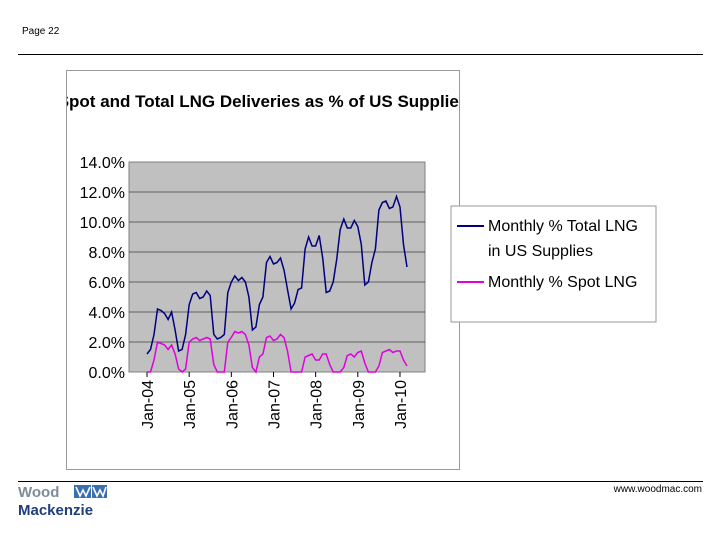 Image resolution: width=720 pixels, height=540 pixels. Describe the element at coordinates (55, 510) in the screenshot. I see `logo-mackenzie-text: Mackenzie` at that location.